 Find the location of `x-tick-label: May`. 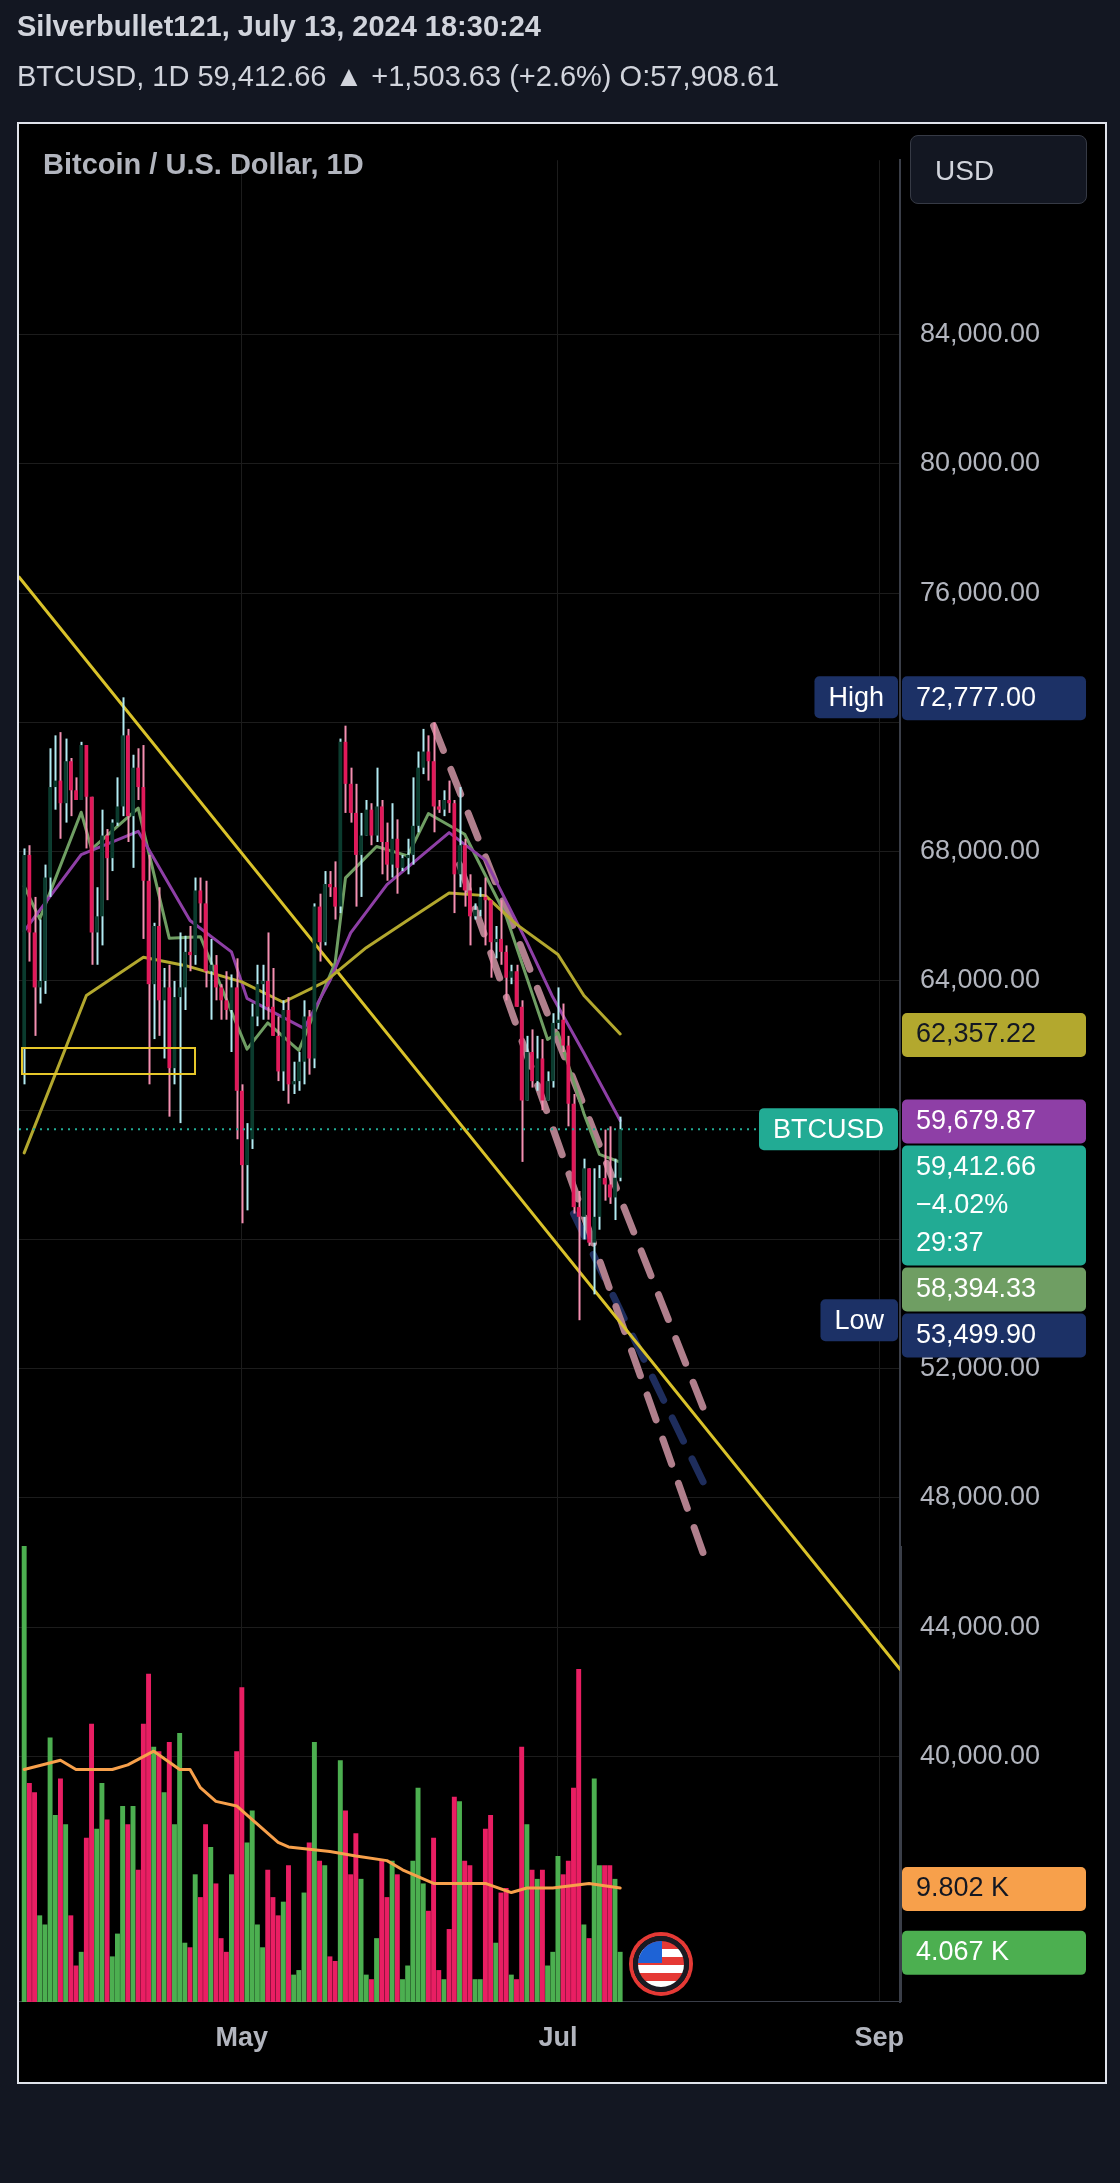

x-tick-label: May is located at coordinates (242, 2036).